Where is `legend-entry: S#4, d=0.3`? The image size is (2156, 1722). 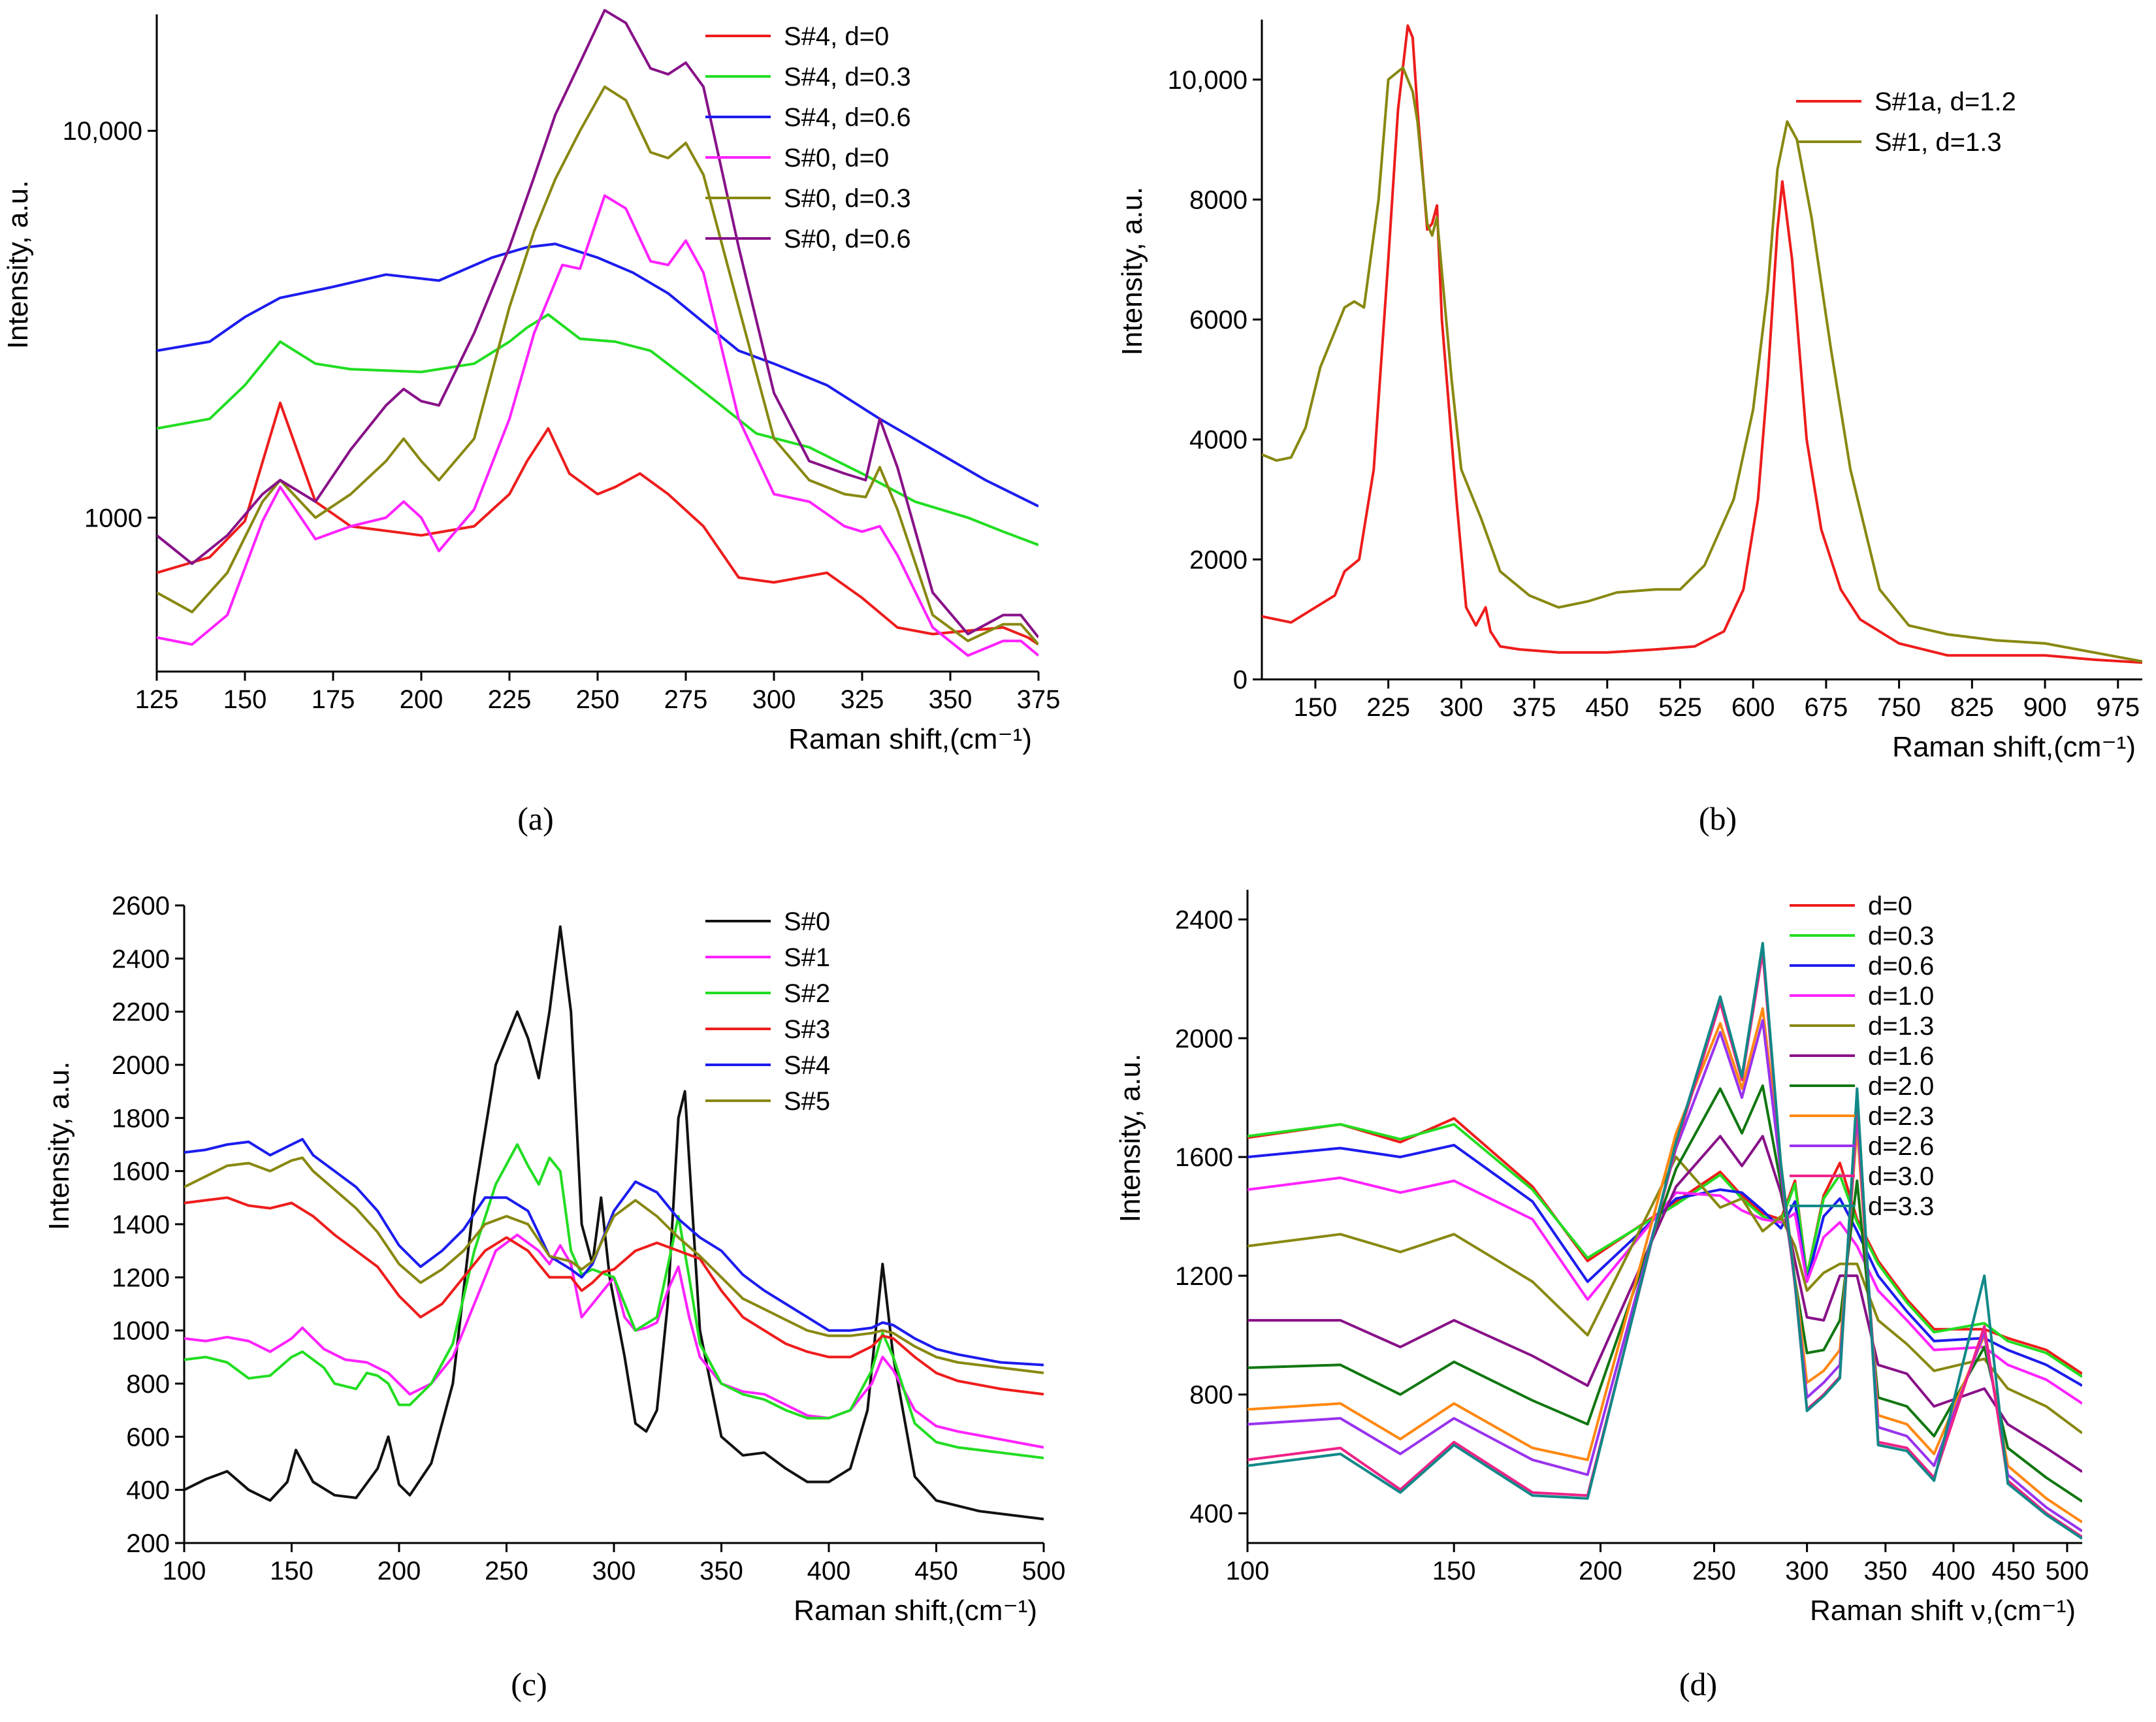 legend-entry: S#4, d=0.3 is located at coordinates (847, 77).